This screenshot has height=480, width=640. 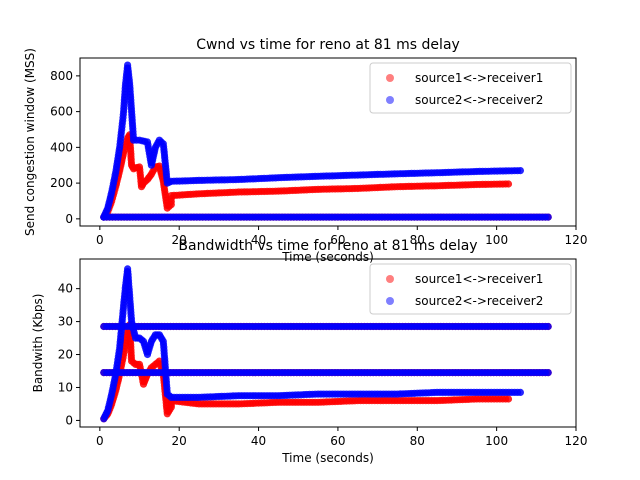 I want to click on y-tick-label: 20, so click(x=65, y=355).